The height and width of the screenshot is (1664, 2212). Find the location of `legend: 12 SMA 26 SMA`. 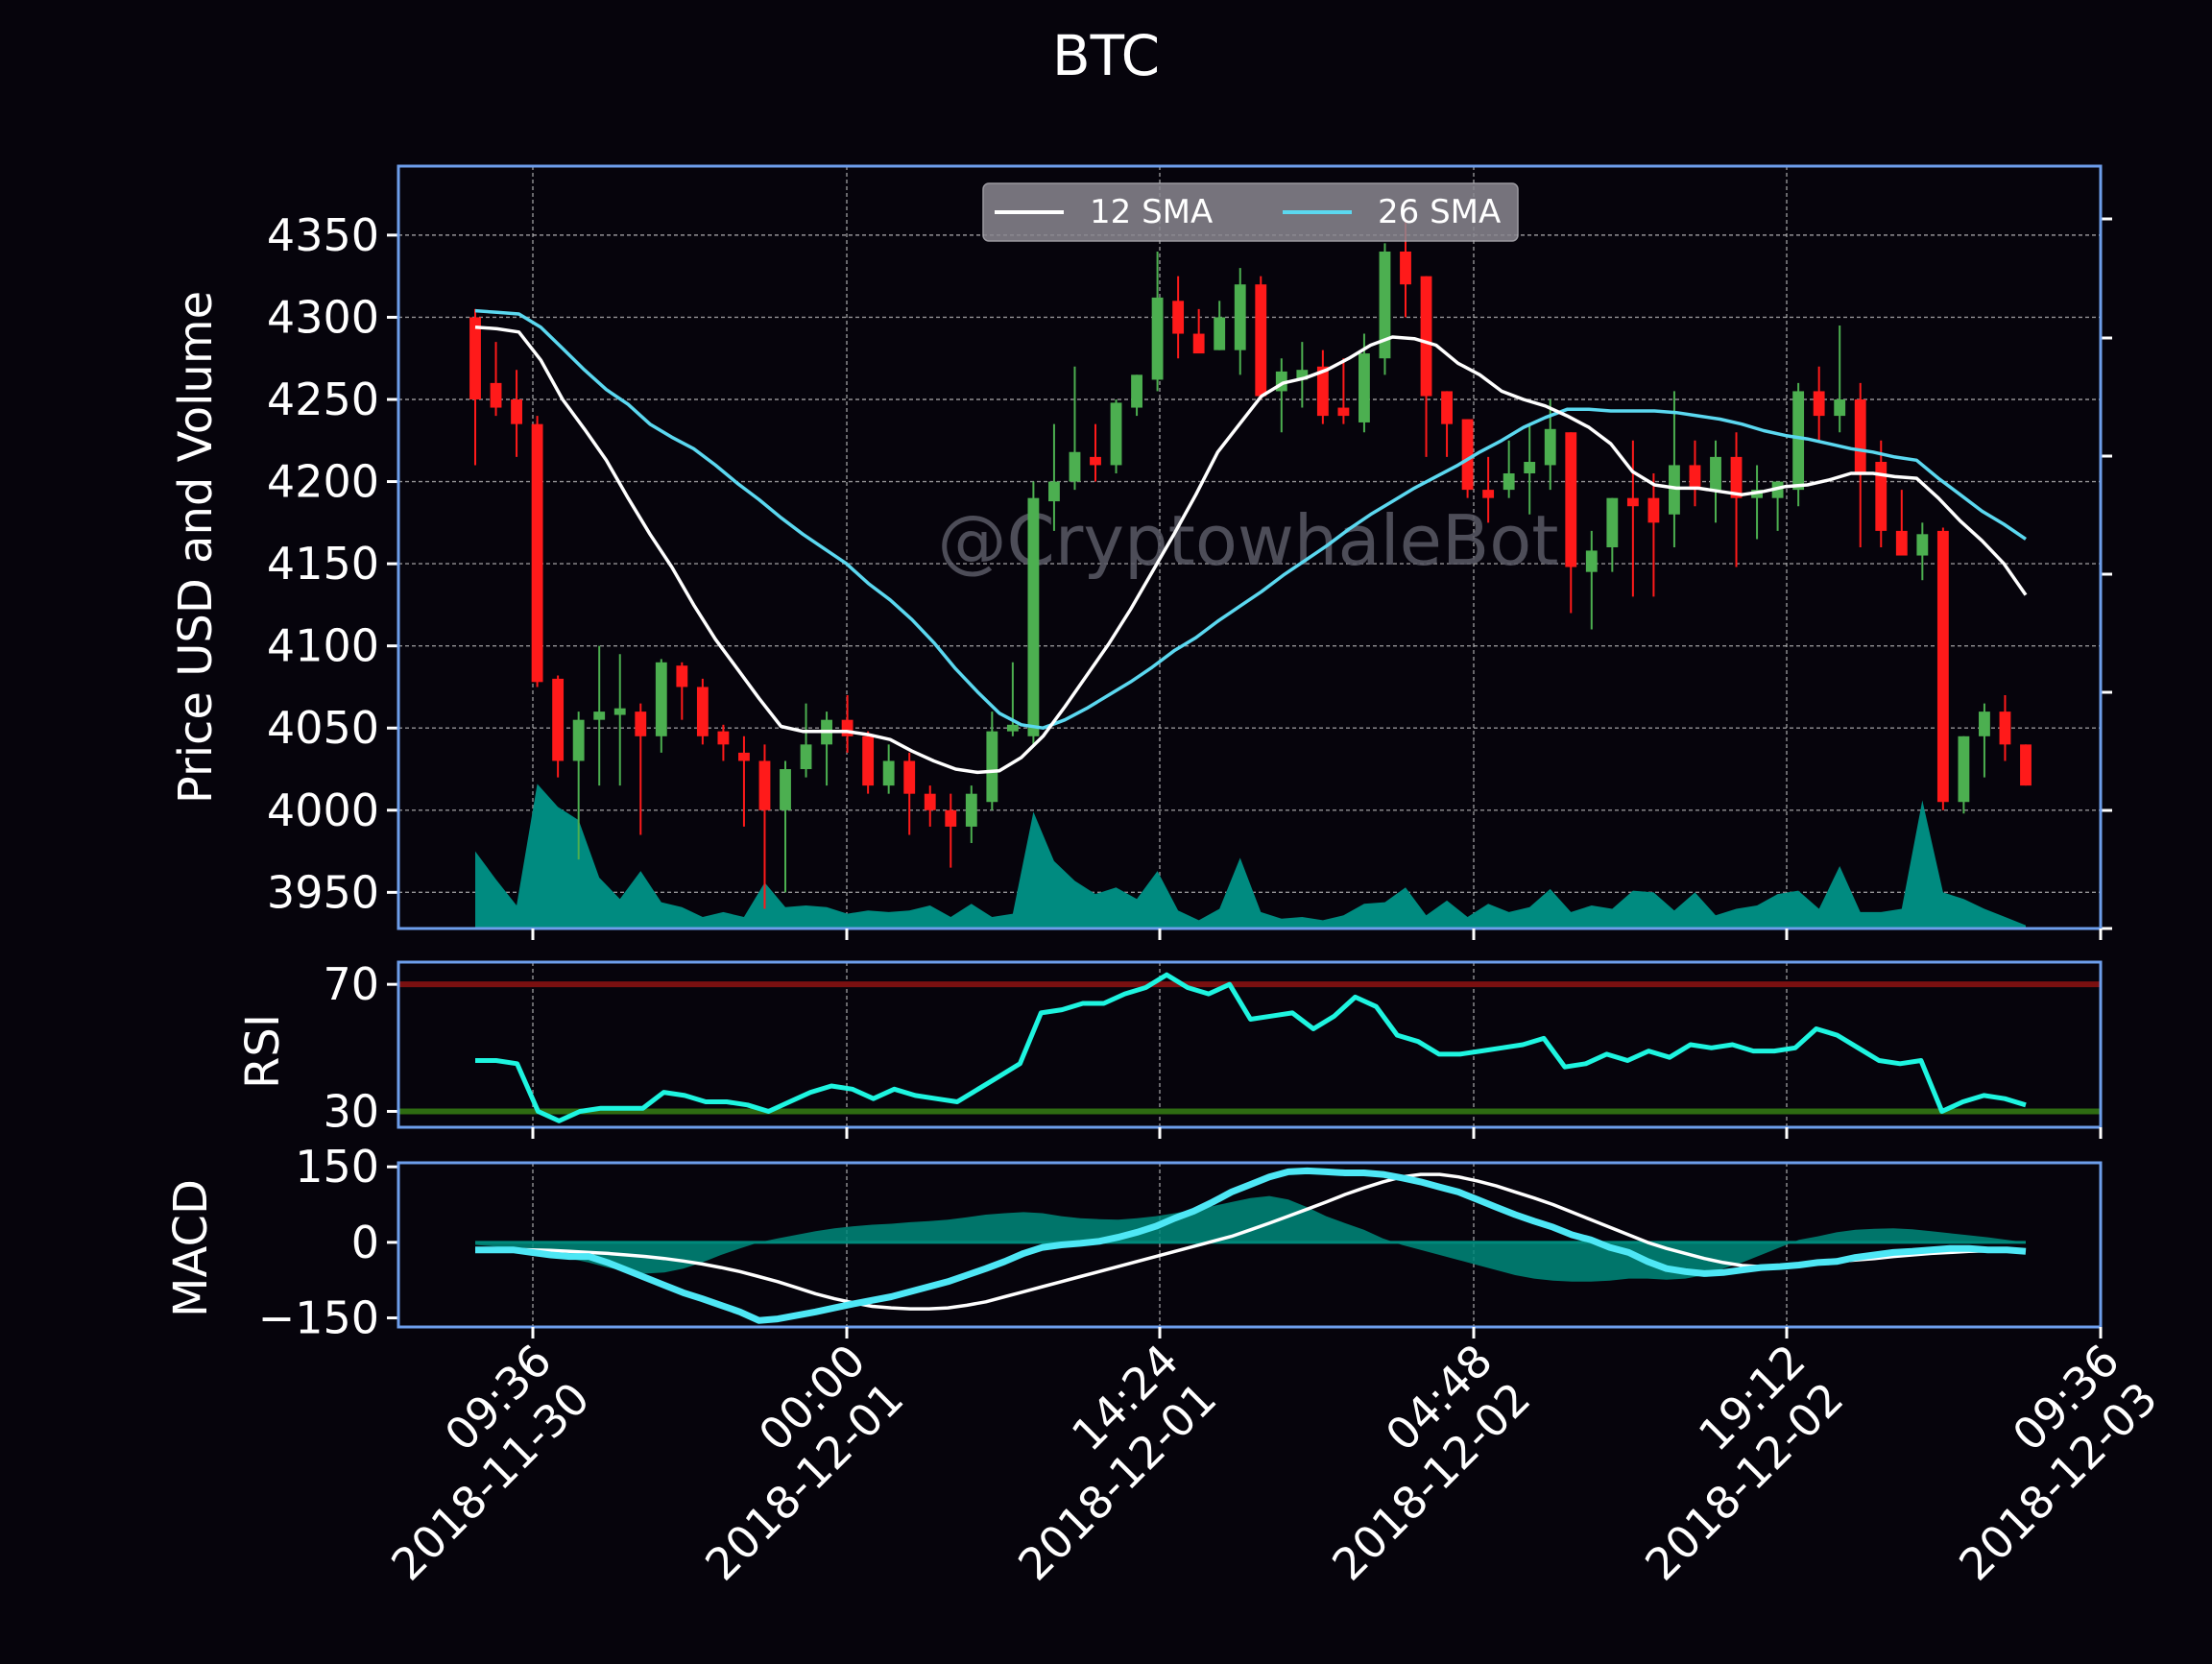

legend: 12 SMA 26 SMA is located at coordinates (1250, 212).